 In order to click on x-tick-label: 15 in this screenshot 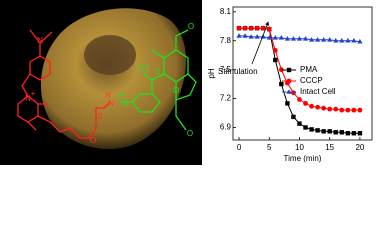, I will do `click(329, 147)`.